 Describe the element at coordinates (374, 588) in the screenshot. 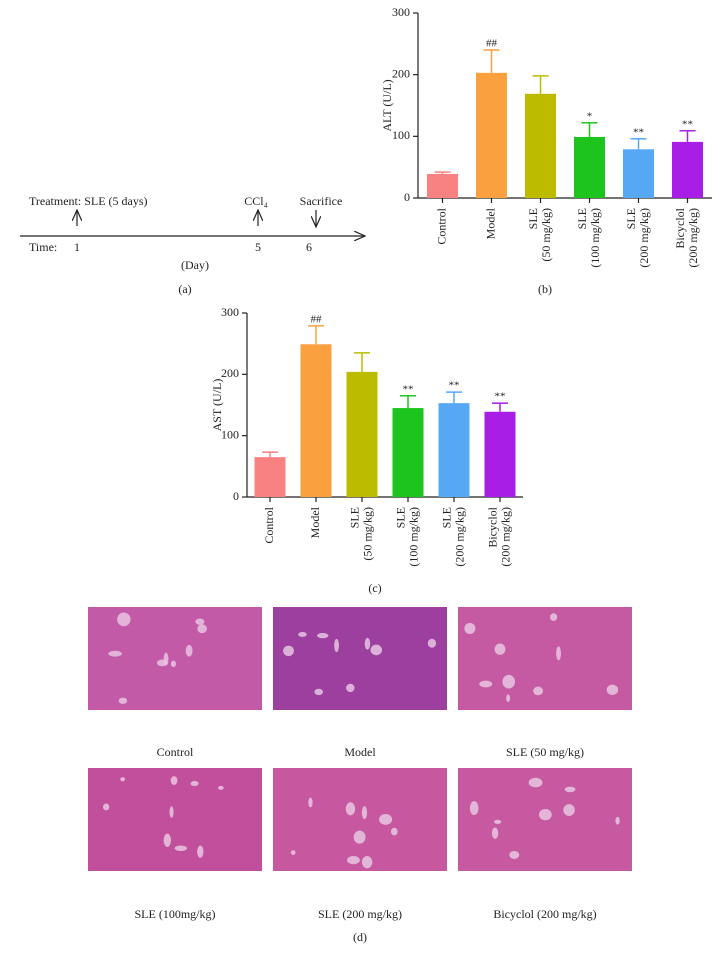

I see `panel-label: (c)` at that location.